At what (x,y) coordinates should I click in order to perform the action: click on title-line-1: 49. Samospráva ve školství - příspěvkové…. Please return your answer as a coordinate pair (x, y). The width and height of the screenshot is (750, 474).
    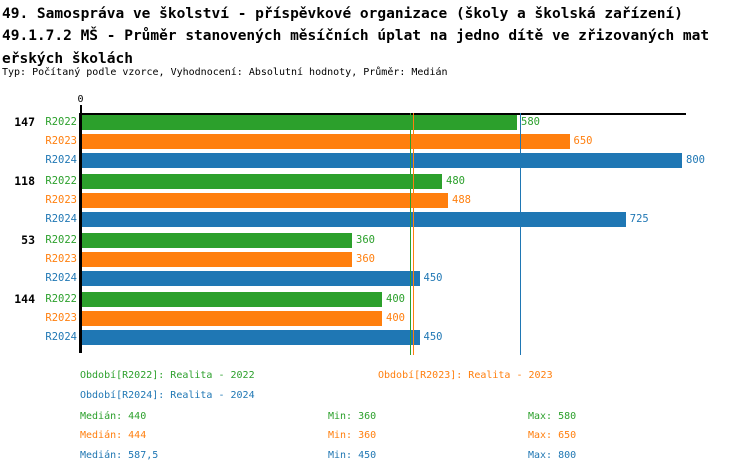
    Looking at the image, I should click on (342, 14).